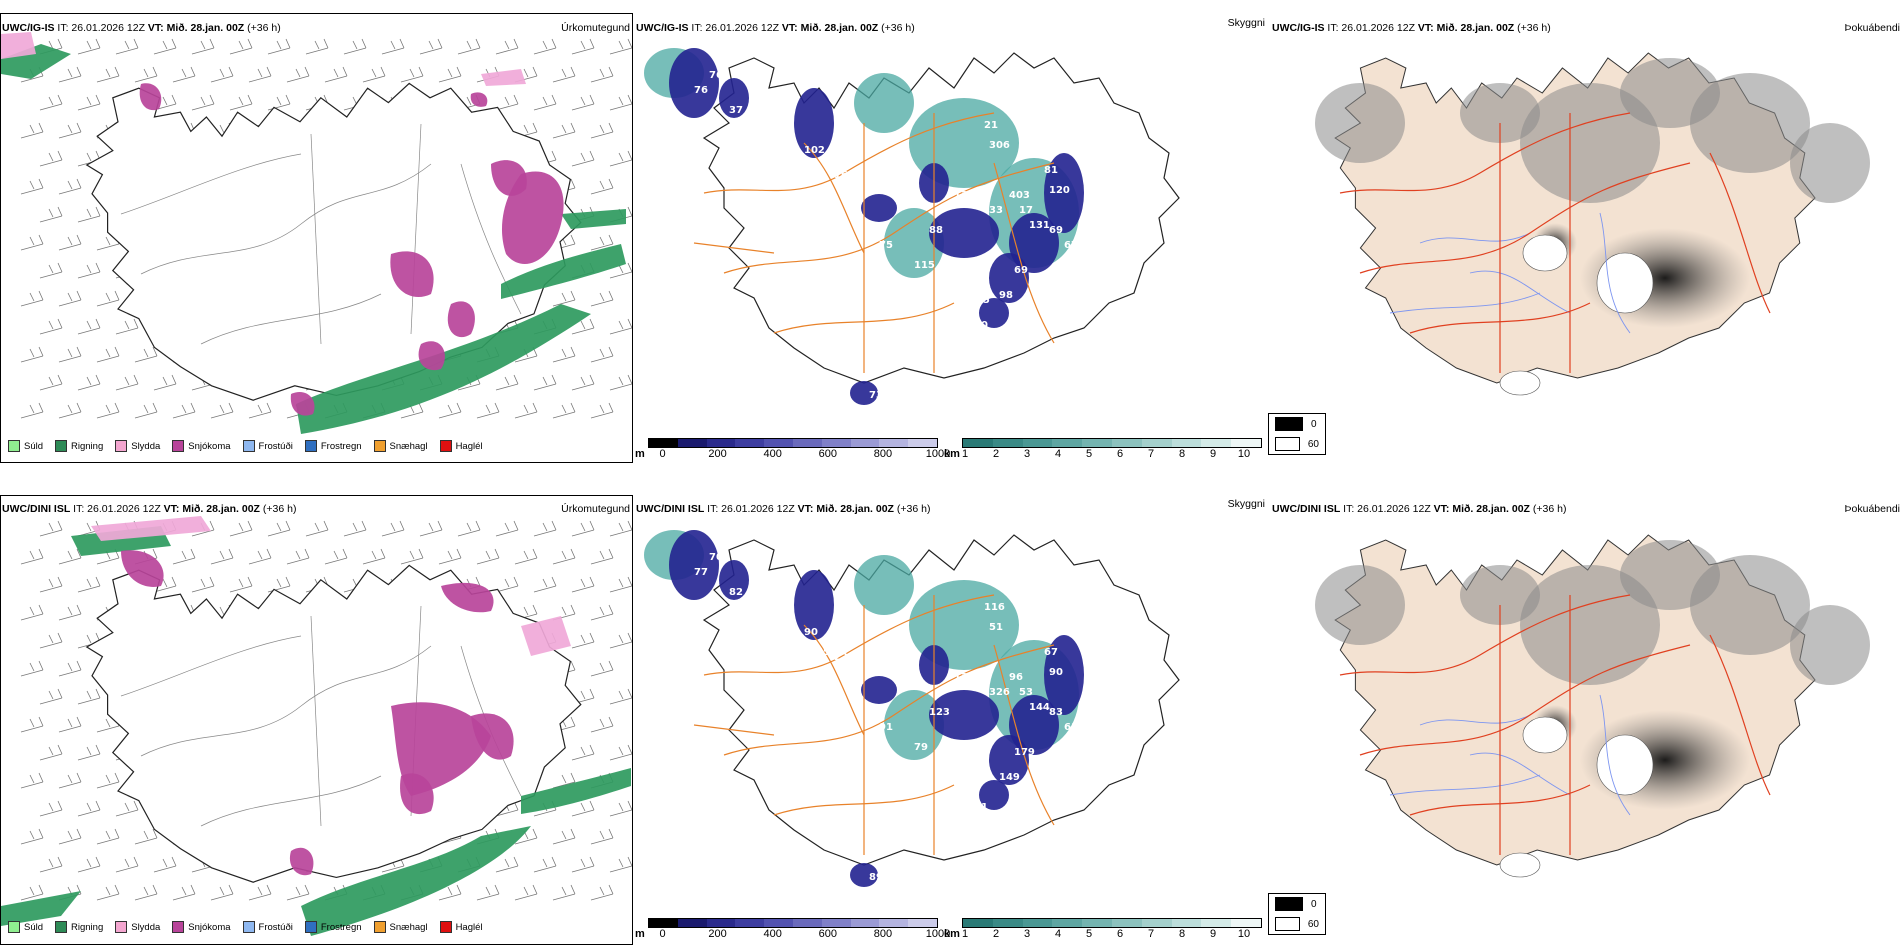 The width and height of the screenshot is (1900, 950). What do you see at coordinates (1006, 295) in the screenshot?
I see `snow-depth-label: 98` at bounding box center [1006, 295].